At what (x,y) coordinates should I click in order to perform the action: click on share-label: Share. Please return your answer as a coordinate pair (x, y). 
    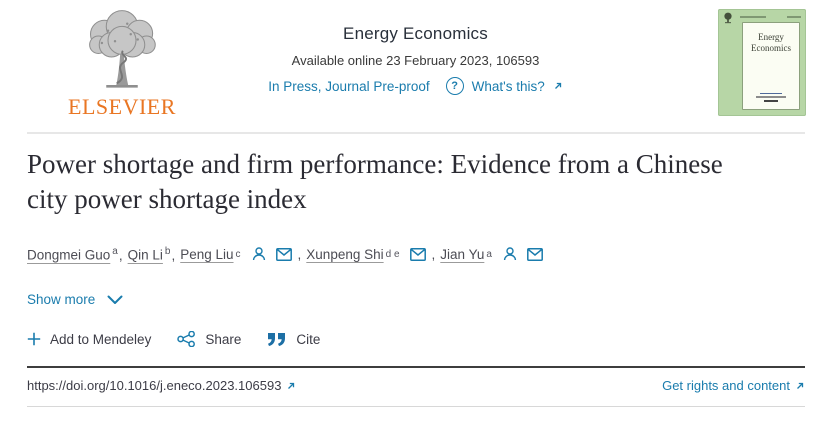
    Looking at the image, I should click on (223, 339).